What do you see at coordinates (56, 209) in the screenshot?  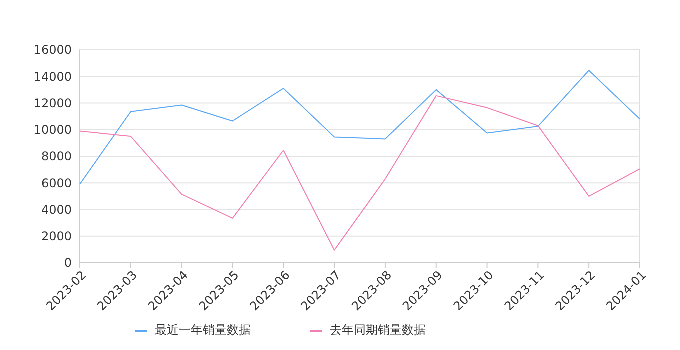 I see `y-tick-label: 4000` at bounding box center [56, 209].